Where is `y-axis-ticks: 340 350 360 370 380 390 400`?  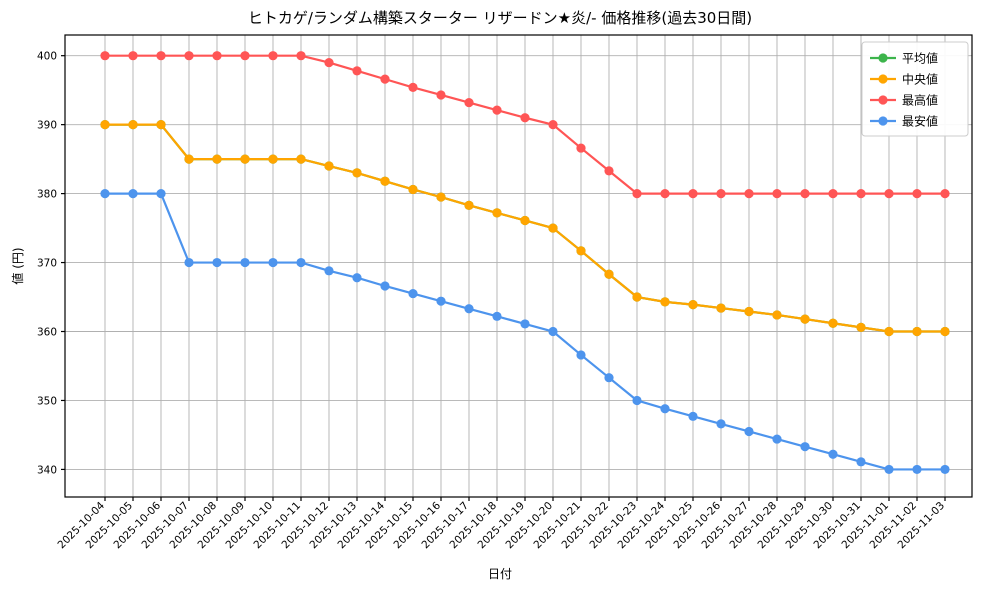 y-axis-ticks: 340 350 360 370 380 390 400 is located at coordinates (51, 263).